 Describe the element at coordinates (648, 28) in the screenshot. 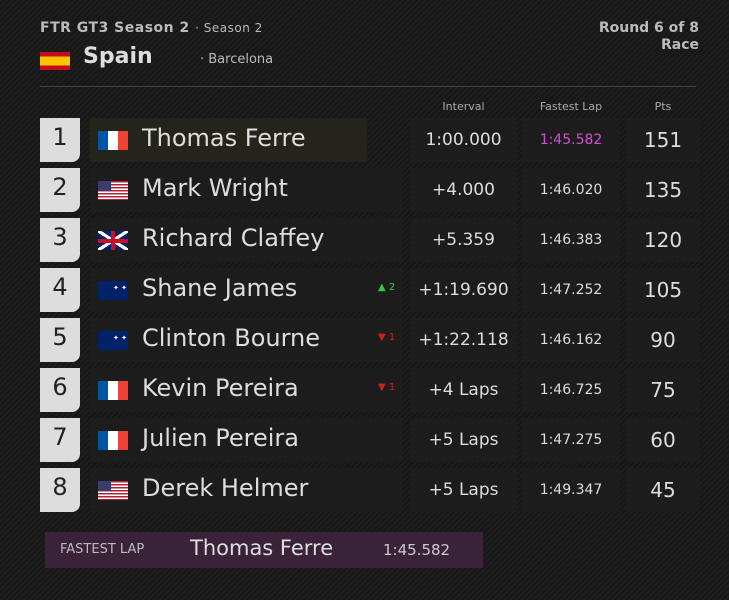

I see `round-label: Round 6 of 8` at that location.